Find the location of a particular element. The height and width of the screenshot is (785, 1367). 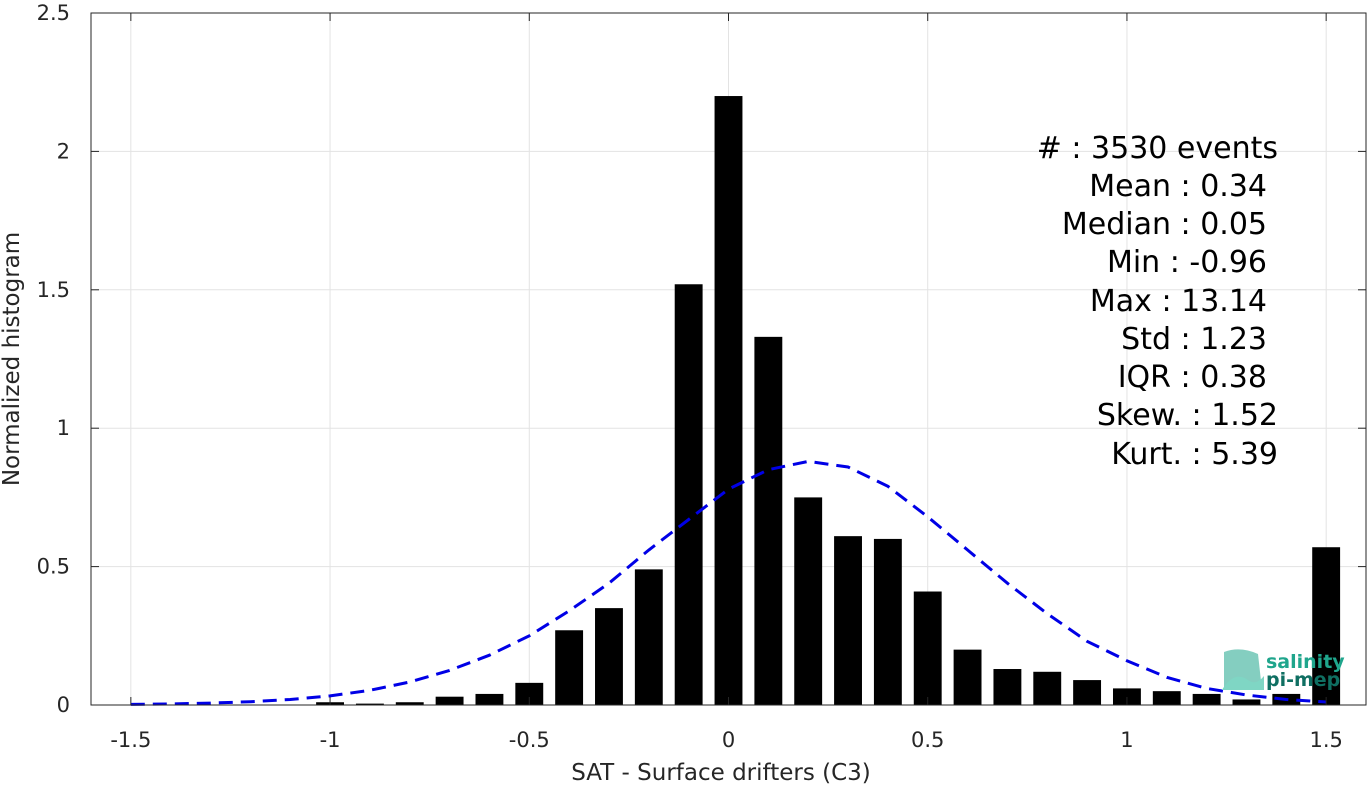

salinity-pimep-logo: salinity pi-mep is located at coordinates (1283, 670).